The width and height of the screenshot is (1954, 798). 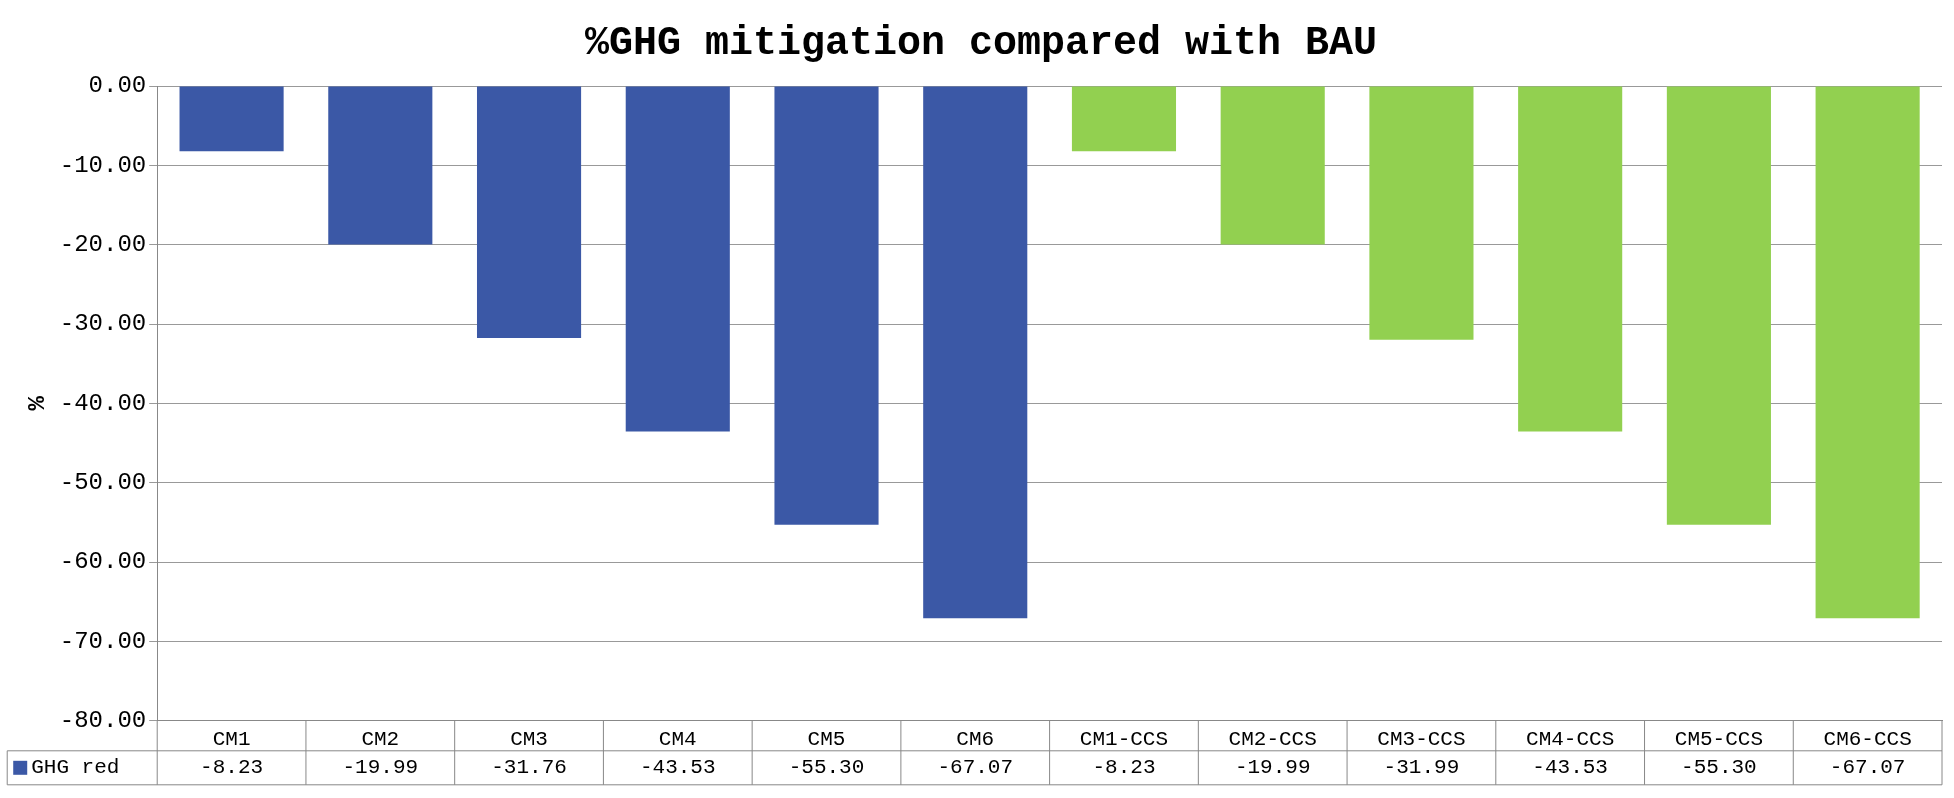 What do you see at coordinates (1719, 739) in the screenshot?
I see `x-tick-label: CM5-CCS` at bounding box center [1719, 739].